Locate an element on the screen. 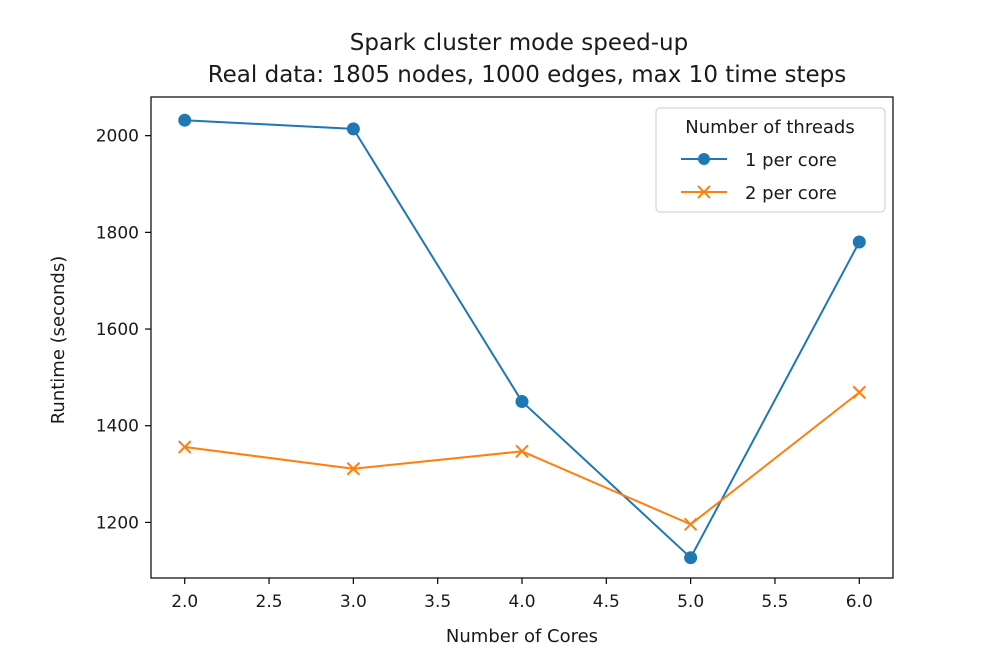  x-tick-label: 5.5 is located at coordinates (774, 602).